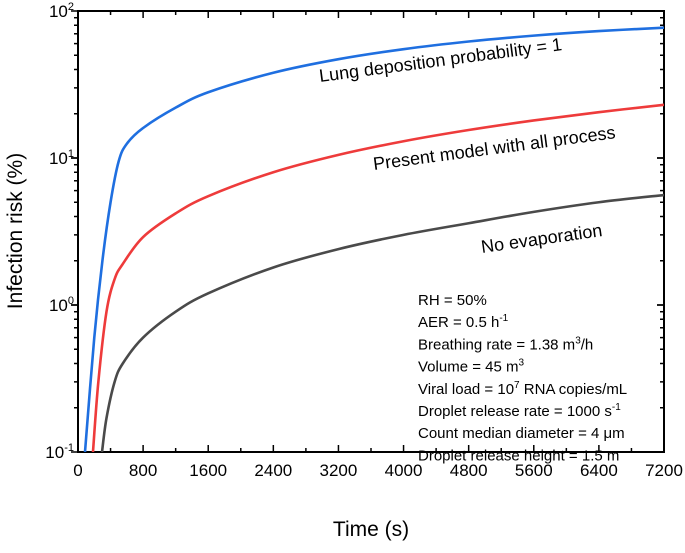 Image resolution: width=685 pixels, height=553 pixels. I want to click on x-tick-label: 6400, so click(599, 470).